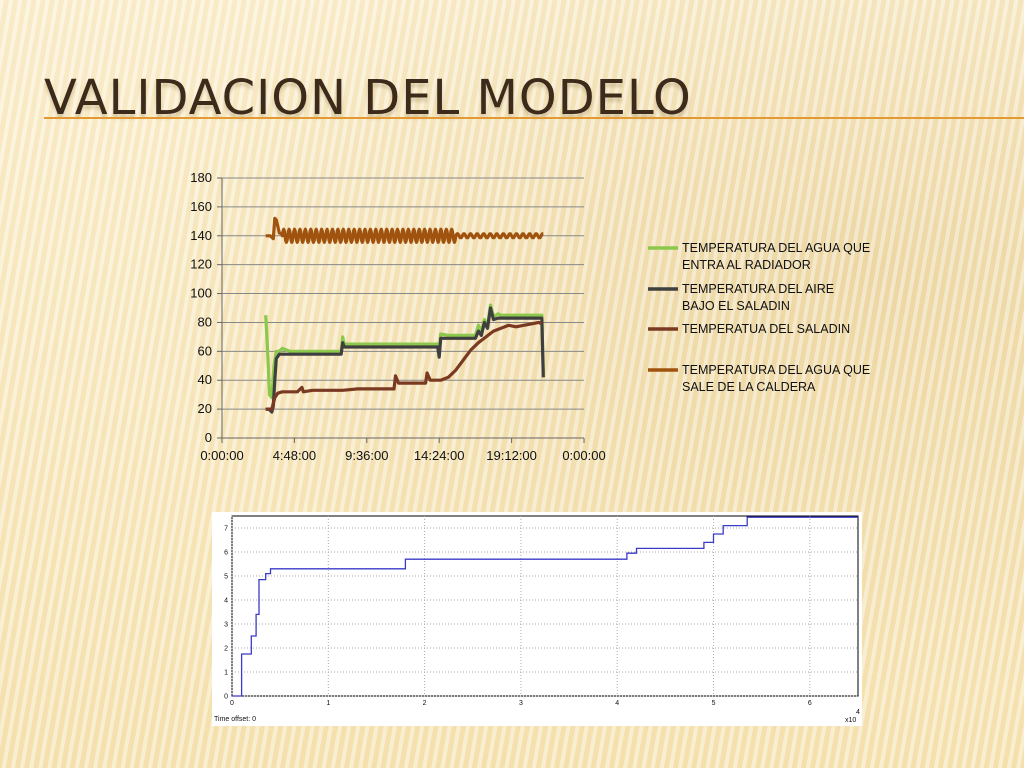  I want to click on x-tick-label: 1, so click(328, 703).